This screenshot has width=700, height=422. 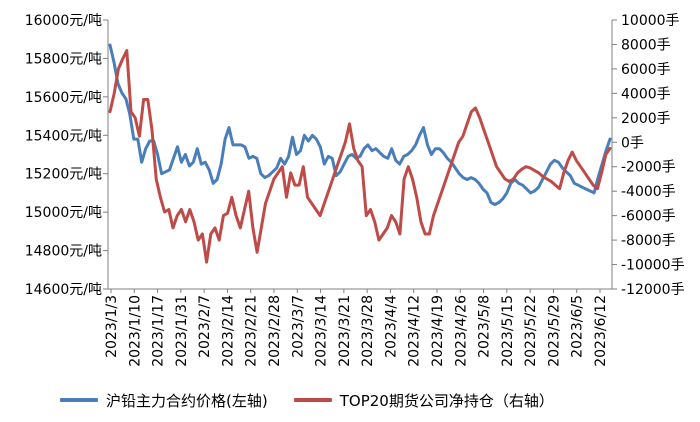 What do you see at coordinates (554, 331) in the screenshot?
I see `x-tick-label: 2023/5/29` at bounding box center [554, 331].